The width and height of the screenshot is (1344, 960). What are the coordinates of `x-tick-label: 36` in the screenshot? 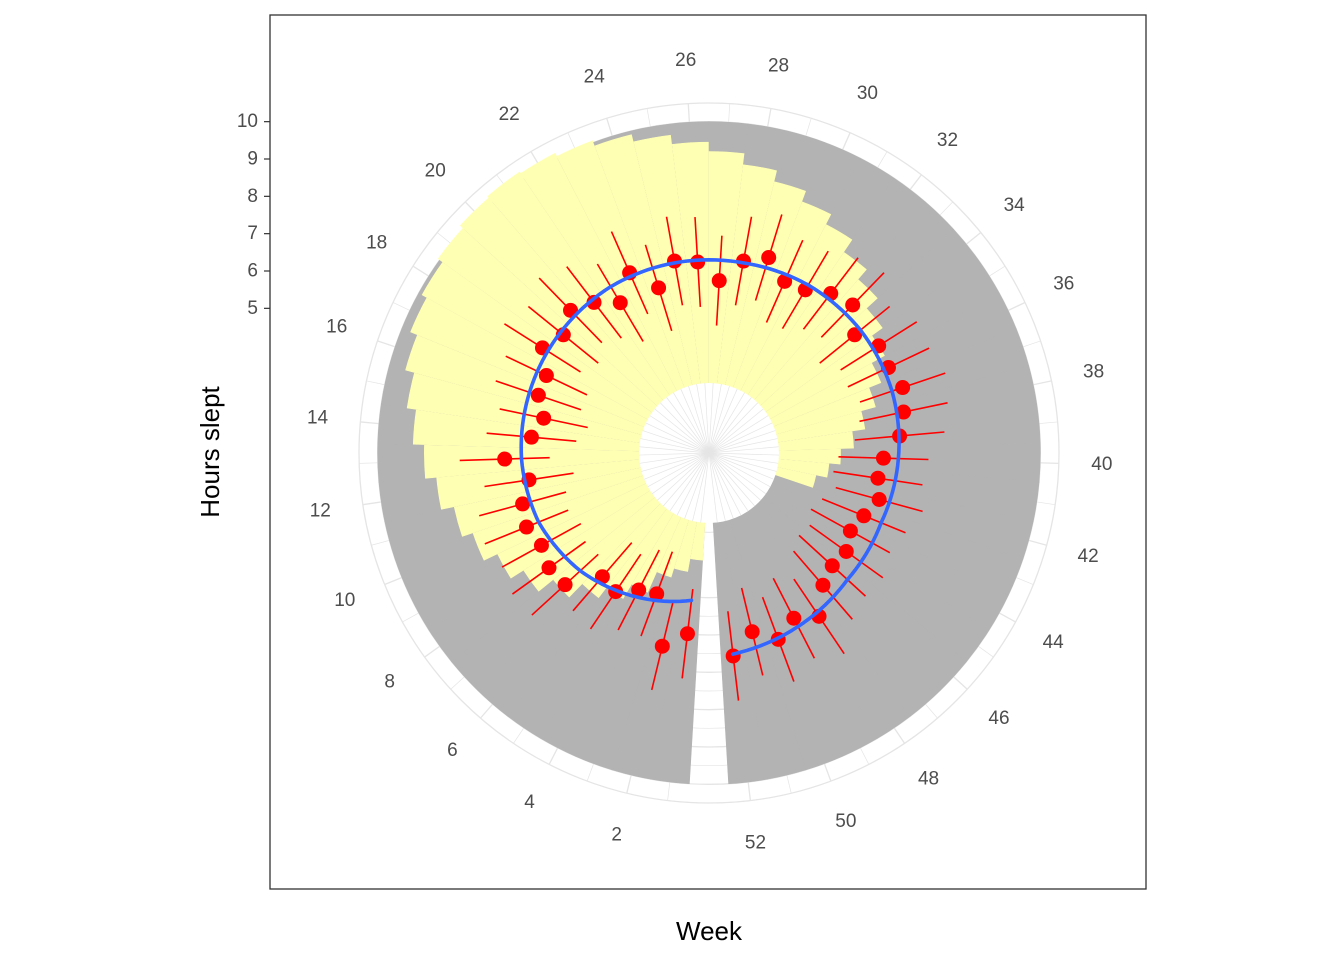 It's located at (1063, 283).